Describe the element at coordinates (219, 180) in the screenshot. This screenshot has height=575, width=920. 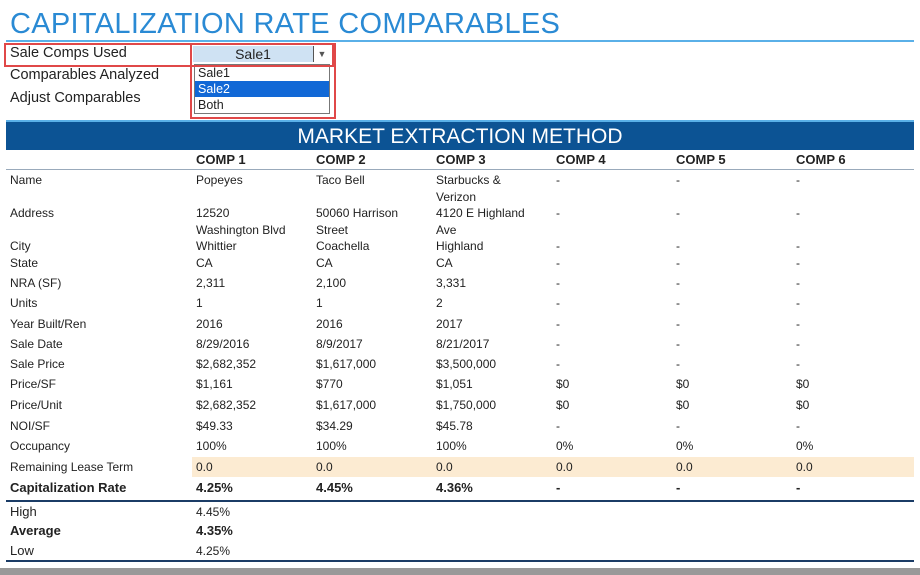
I see `table-cell: Popeyes` at that location.